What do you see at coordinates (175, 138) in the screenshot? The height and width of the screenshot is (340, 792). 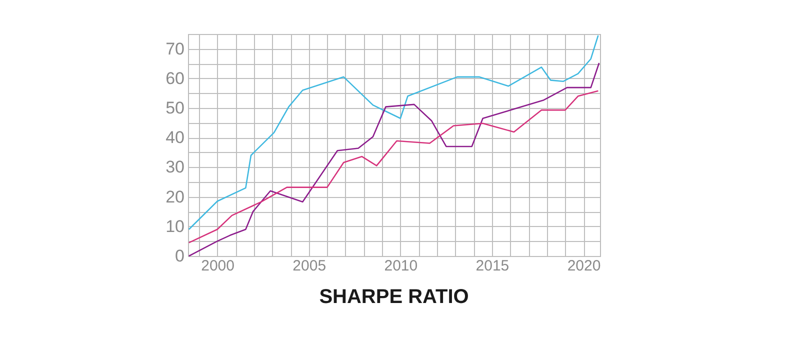 I see `y-tick-label: 40` at bounding box center [175, 138].